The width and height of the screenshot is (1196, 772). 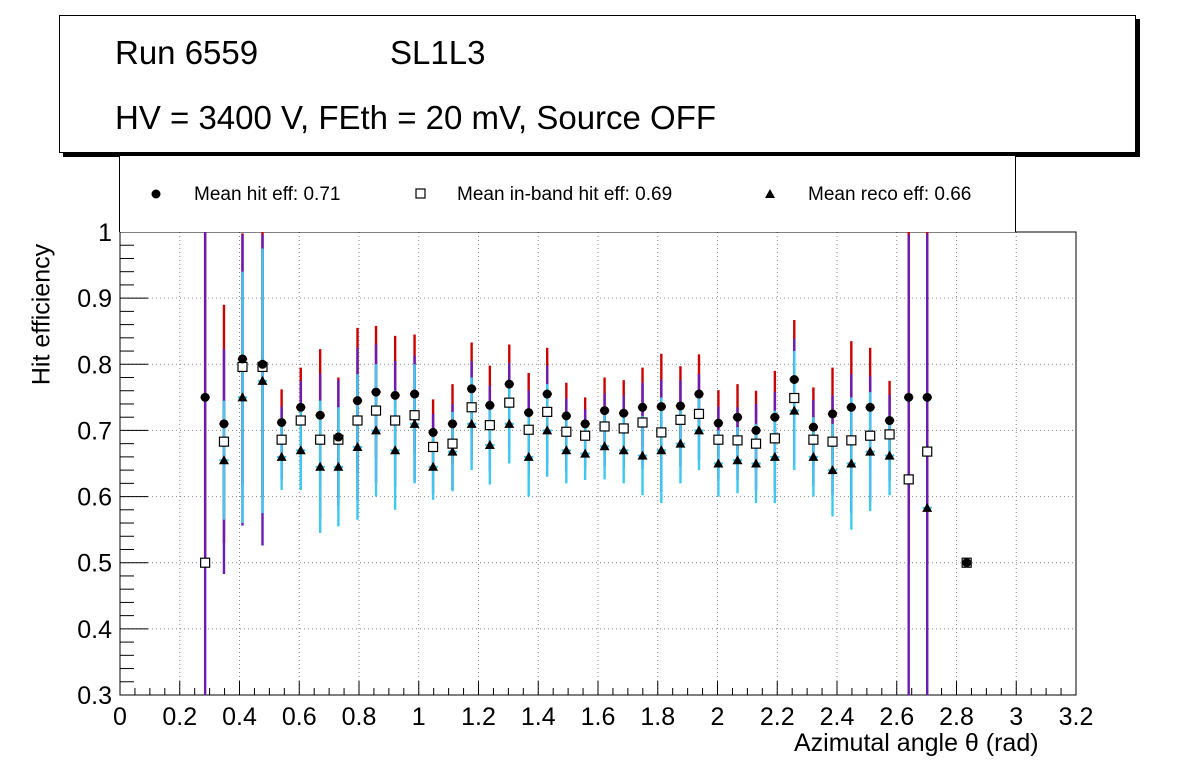 I want to click on x-tick-label: 1.6, so click(x=598, y=717).